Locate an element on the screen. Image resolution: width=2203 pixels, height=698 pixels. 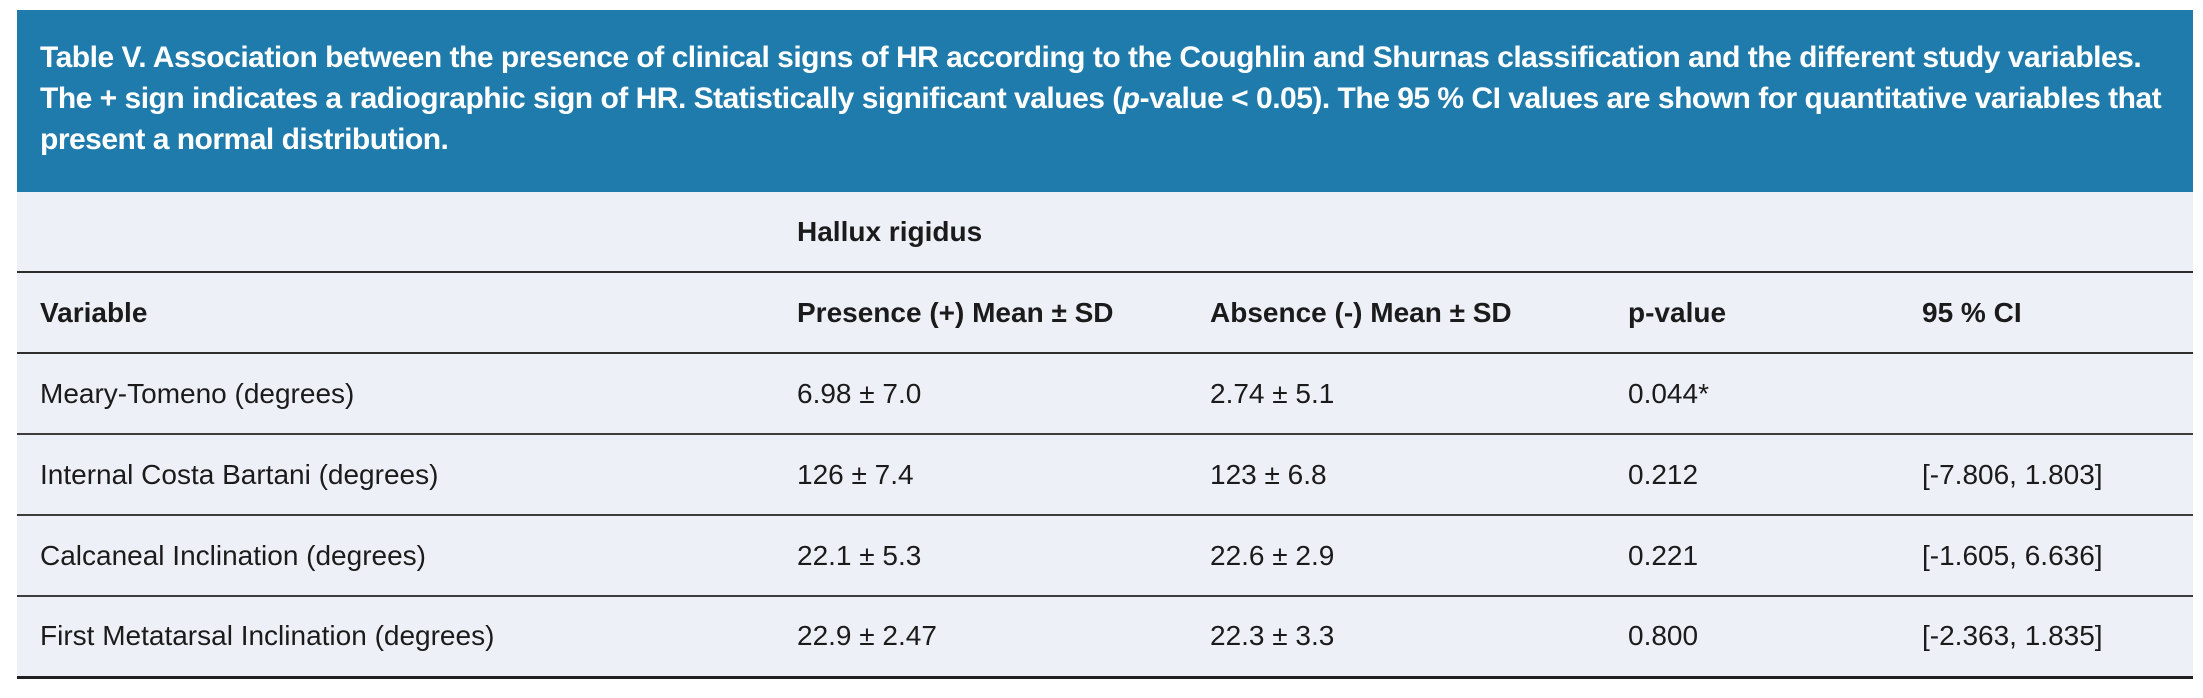
cell-absence: 2.74 ± 5.1 is located at coordinates (1396, 394).